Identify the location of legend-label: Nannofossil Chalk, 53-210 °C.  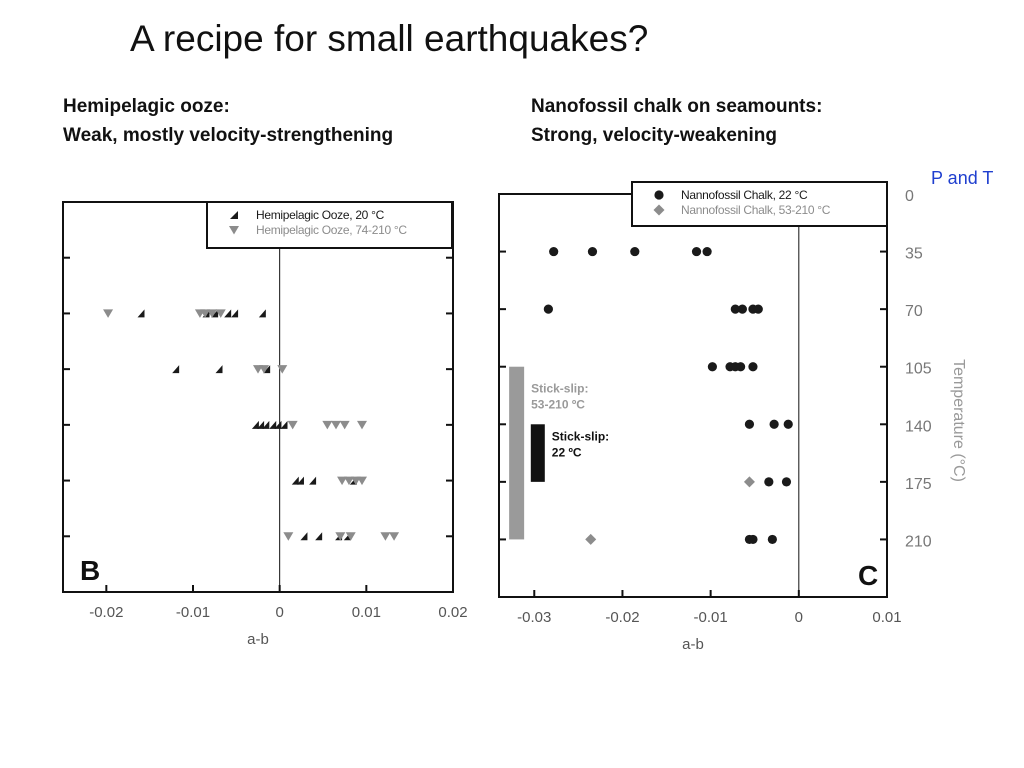
(756, 210).